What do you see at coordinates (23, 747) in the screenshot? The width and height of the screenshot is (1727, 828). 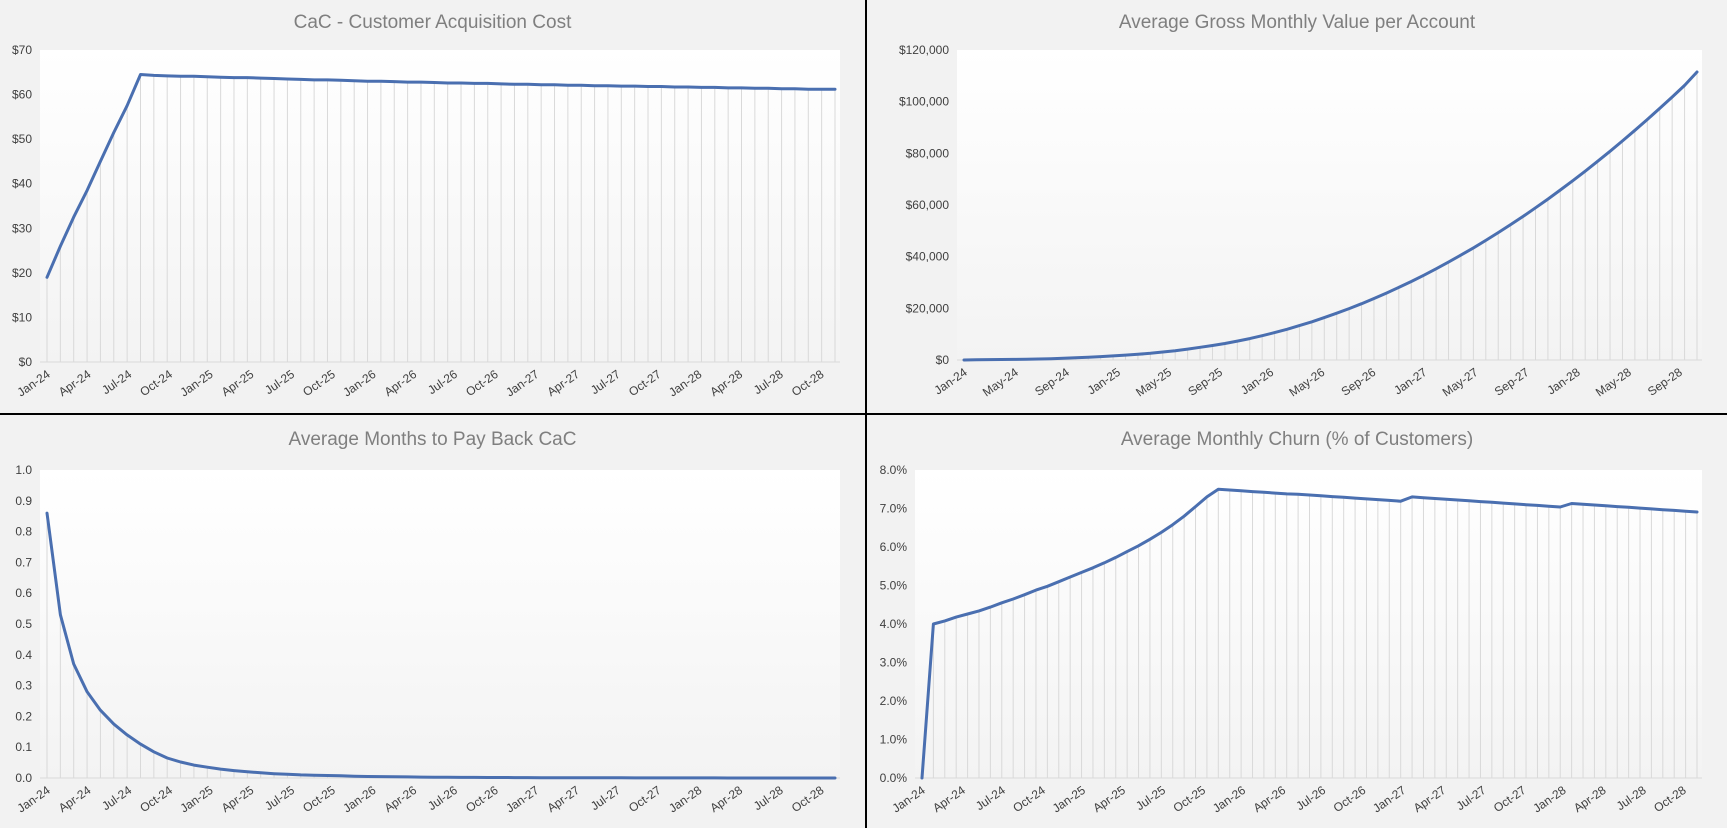 I see `y-tick-label: 0.1` at bounding box center [23, 747].